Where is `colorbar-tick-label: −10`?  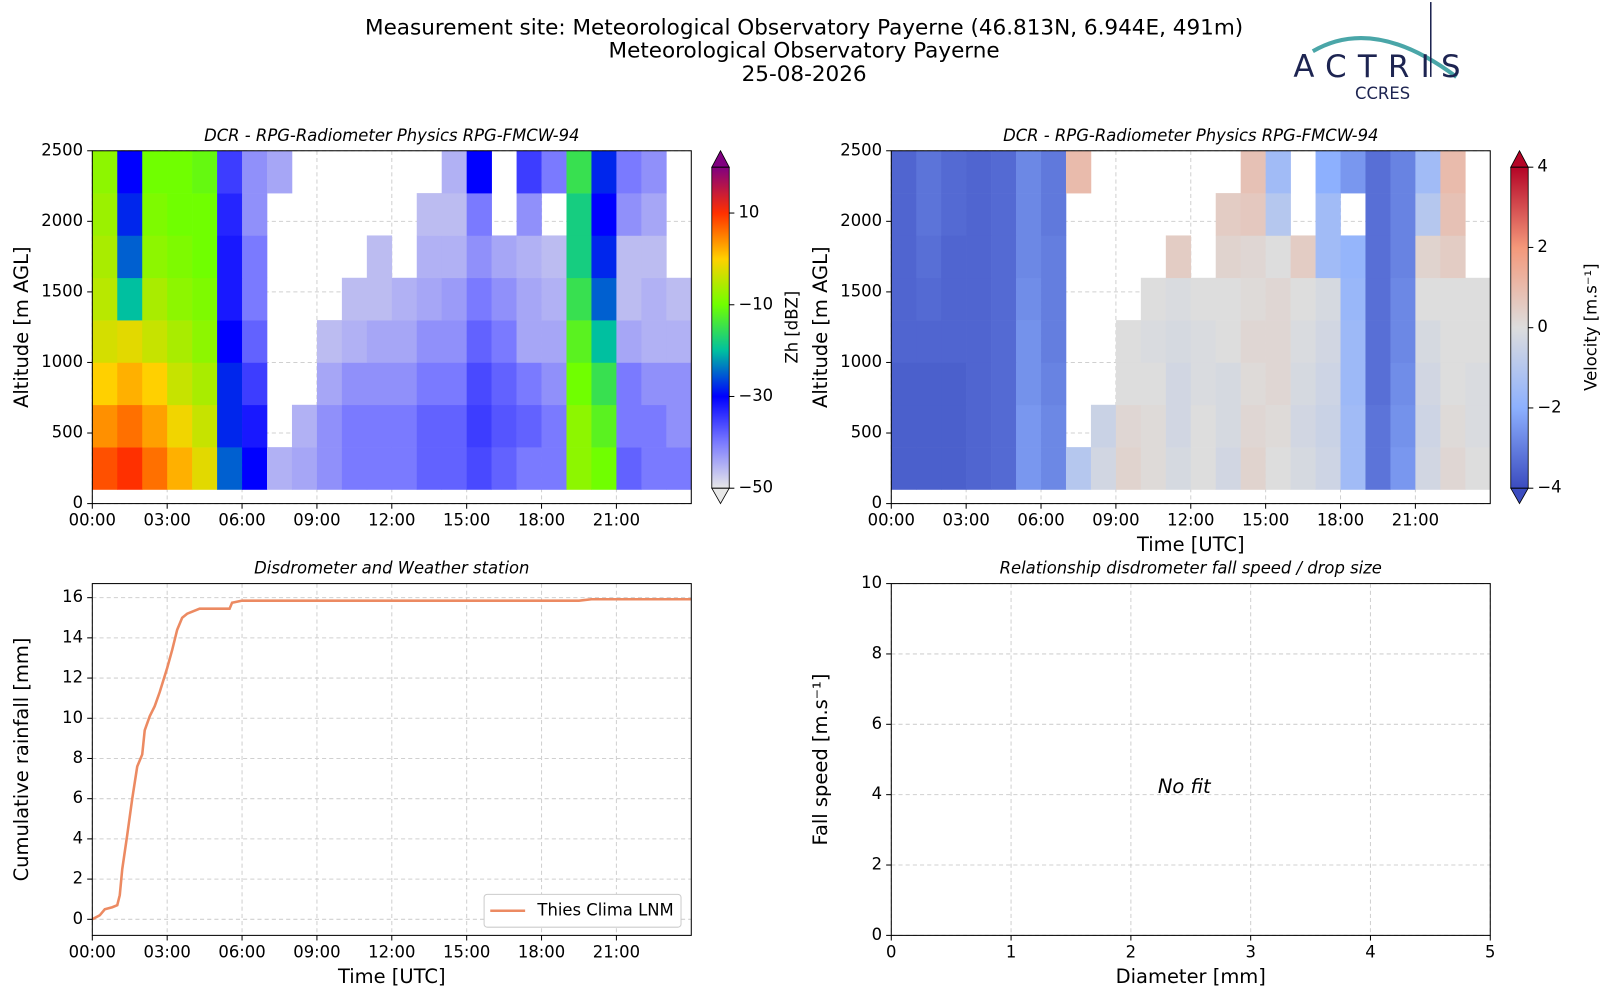 colorbar-tick-label: −10 is located at coordinates (755, 303).